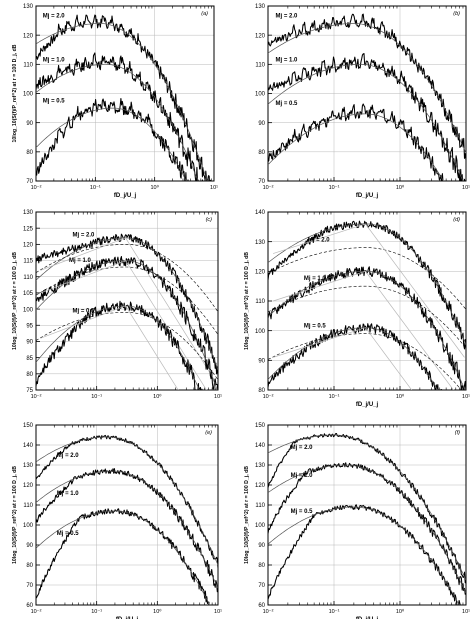 Image resolution: width=474 pixels, height=624 pixels. I want to click on panel-label: (e), so click(208, 433).